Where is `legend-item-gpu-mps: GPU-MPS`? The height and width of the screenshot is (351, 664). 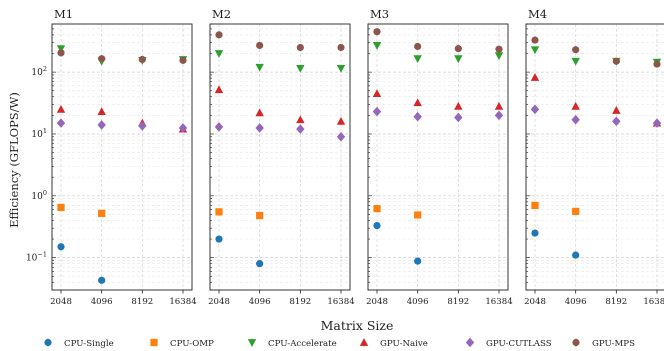
legend-item-gpu-mps: GPU-MPS is located at coordinates (603, 343).